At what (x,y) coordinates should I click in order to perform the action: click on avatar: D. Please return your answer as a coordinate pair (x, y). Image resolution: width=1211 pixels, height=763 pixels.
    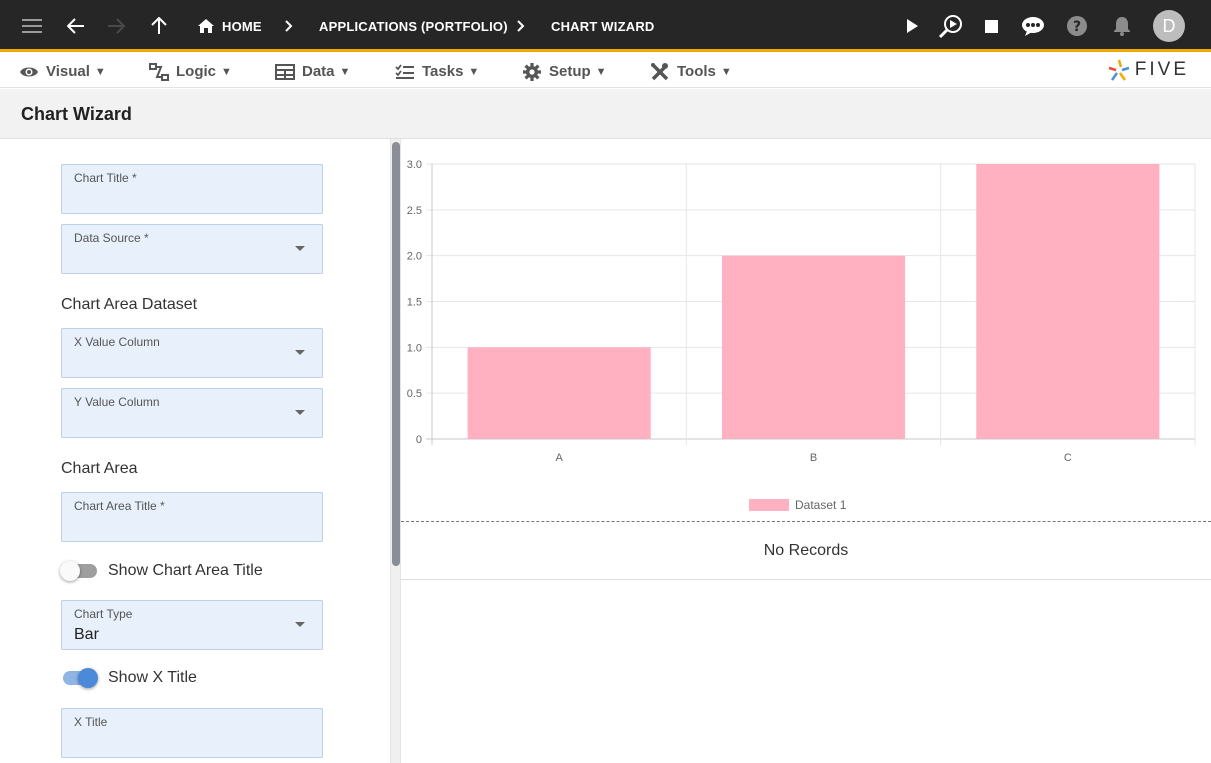
    Looking at the image, I should click on (1169, 26).